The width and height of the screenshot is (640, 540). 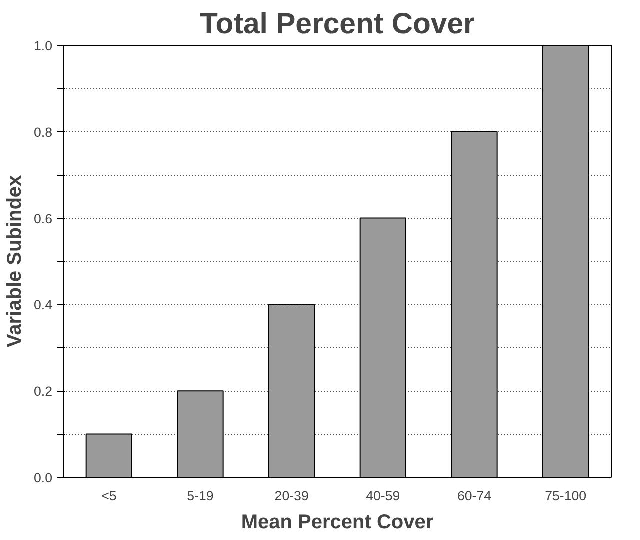 I want to click on chart-title: Total Percent Cover, so click(x=337, y=24).